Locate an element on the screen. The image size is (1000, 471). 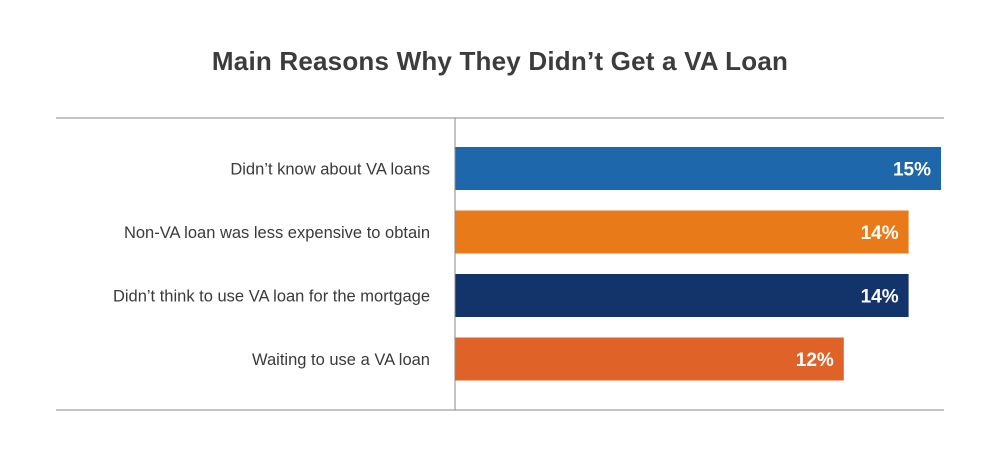
category-label: Waiting to use a VA loan is located at coordinates (341, 360).